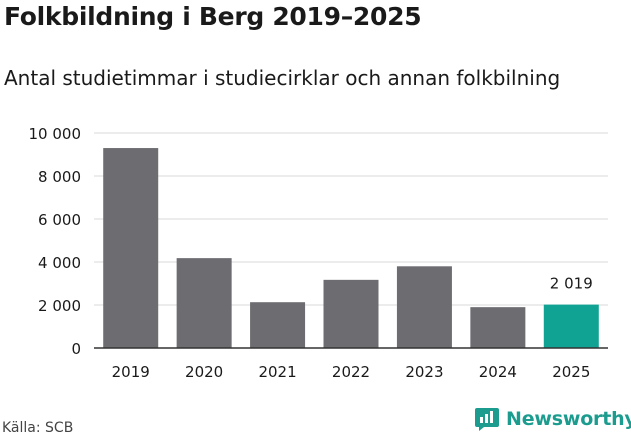 This screenshot has height=439, width=631. Describe the element at coordinates (59, 220) in the screenshot. I see `y-tick-label: 6 000` at that location.